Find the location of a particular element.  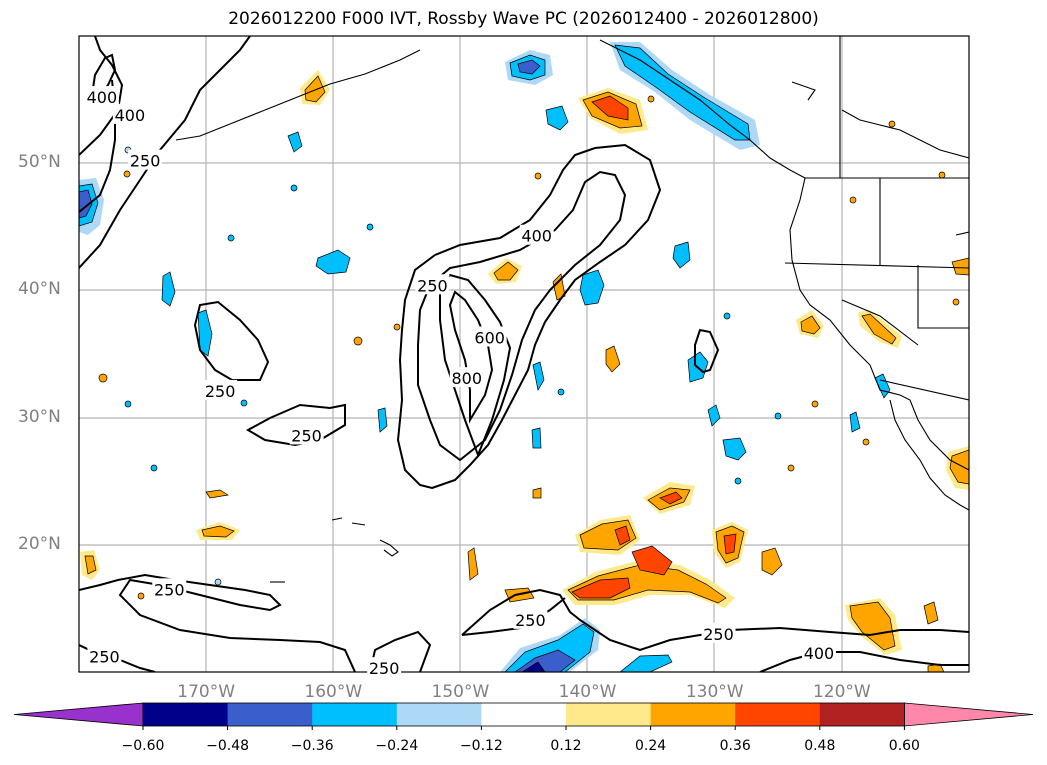

contour-label: 800 is located at coordinates (467, 378).